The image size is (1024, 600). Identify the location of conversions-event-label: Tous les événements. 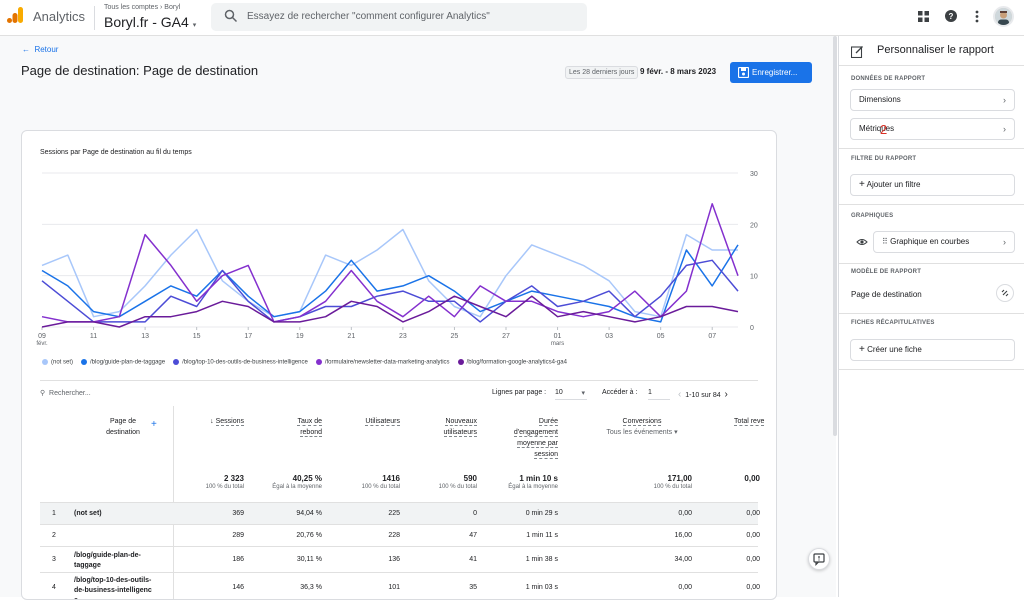
(639, 432).